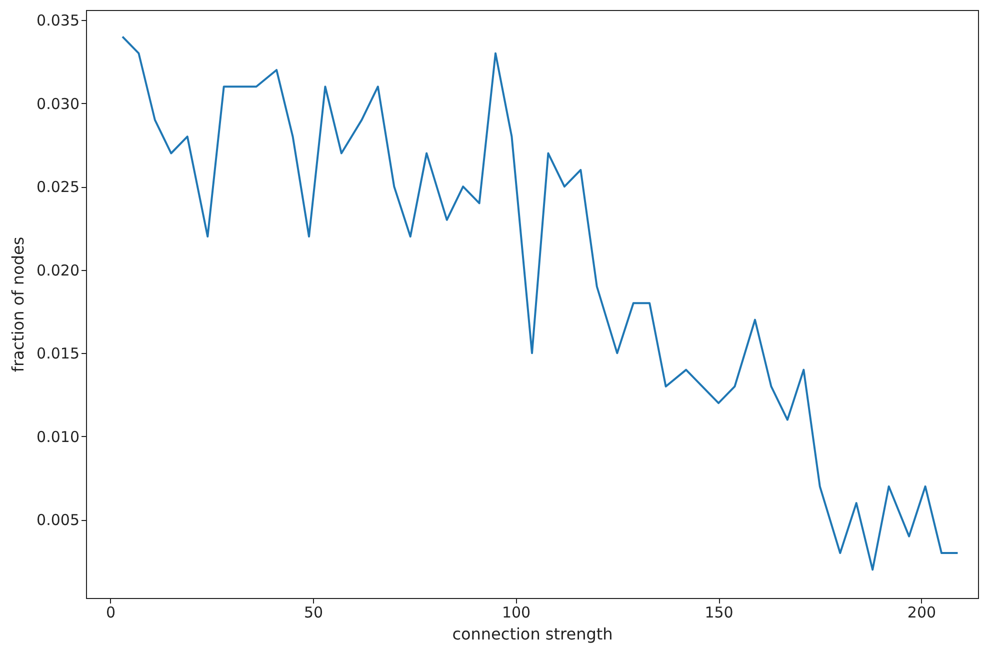  I want to click on y-tick-label: 0.005, so click(58, 520).